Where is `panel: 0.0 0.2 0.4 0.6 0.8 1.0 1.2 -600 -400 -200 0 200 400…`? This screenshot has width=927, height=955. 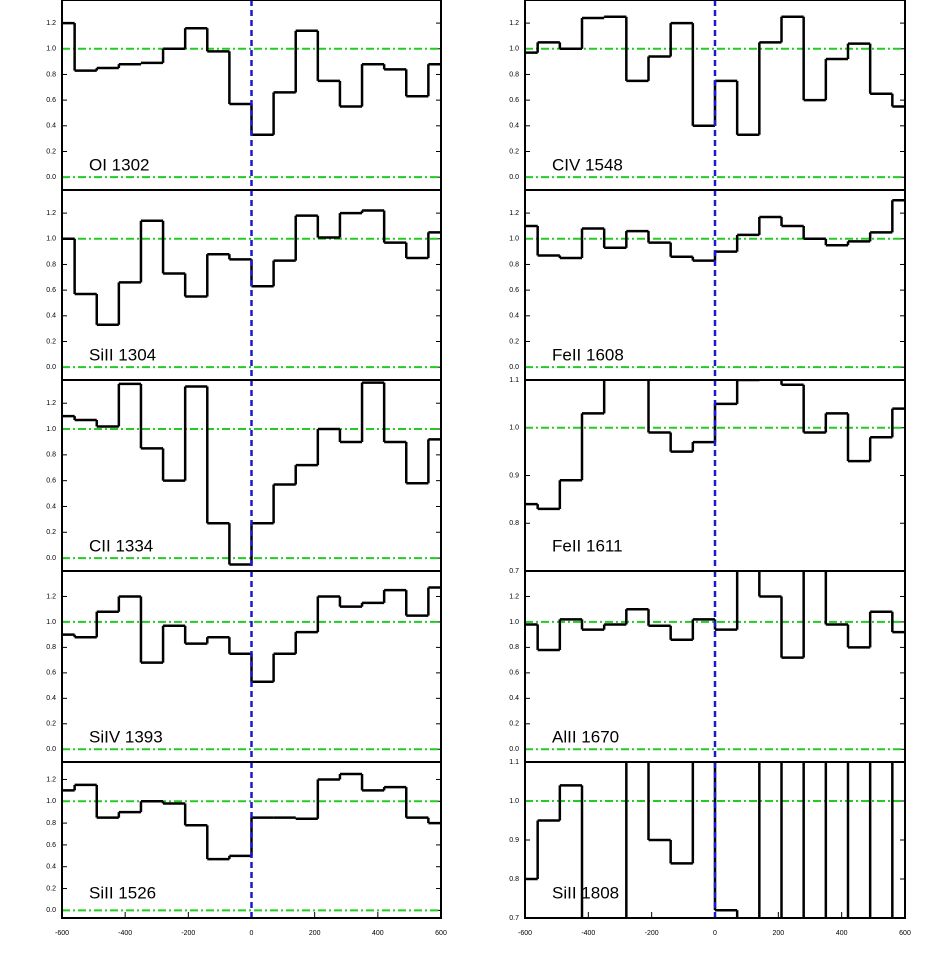 panel: 0.0 0.2 0.4 0.6 0.8 1.0 1.2 -600 -400 -200 0 200 400… is located at coordinates (246, 849).